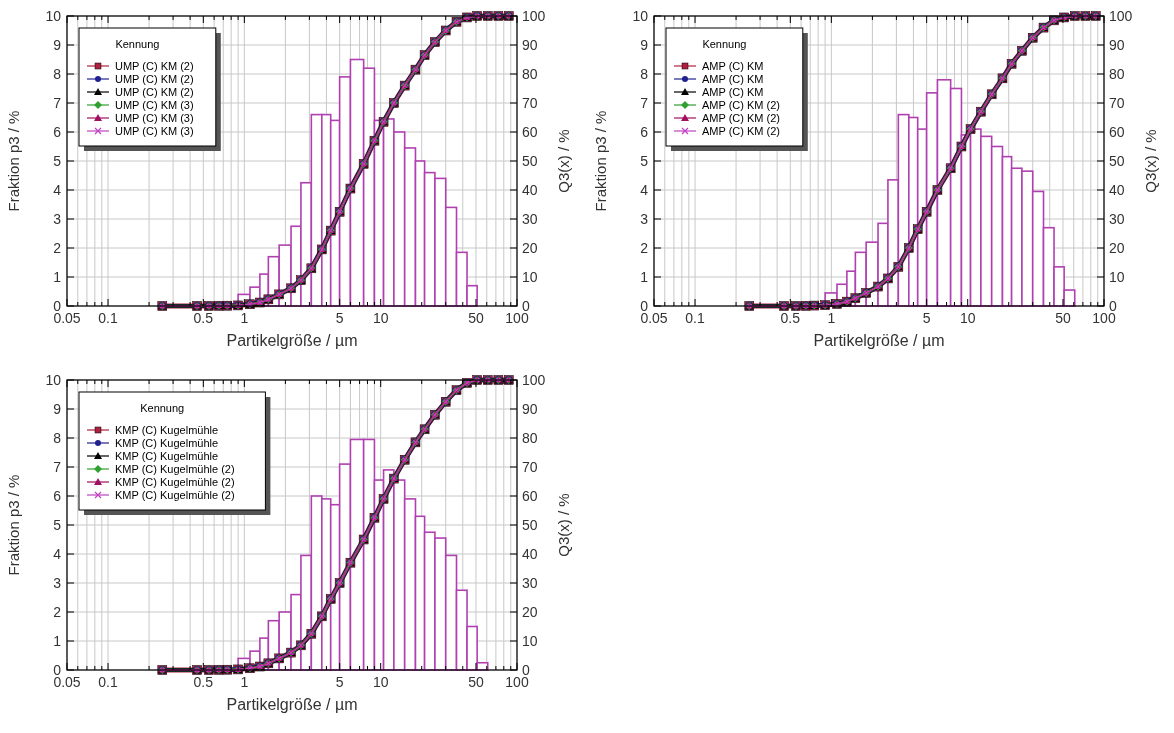 The image size is (1174, 733). I want to click on y2-tick-label: 90, so click(1117, 45).